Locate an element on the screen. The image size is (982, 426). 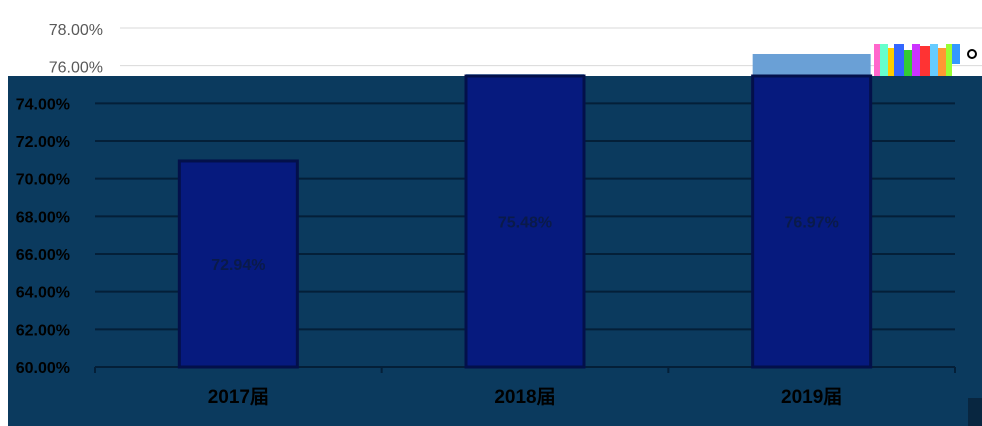
x-tick-label: 2018届 is located at coordinates (524, 397).